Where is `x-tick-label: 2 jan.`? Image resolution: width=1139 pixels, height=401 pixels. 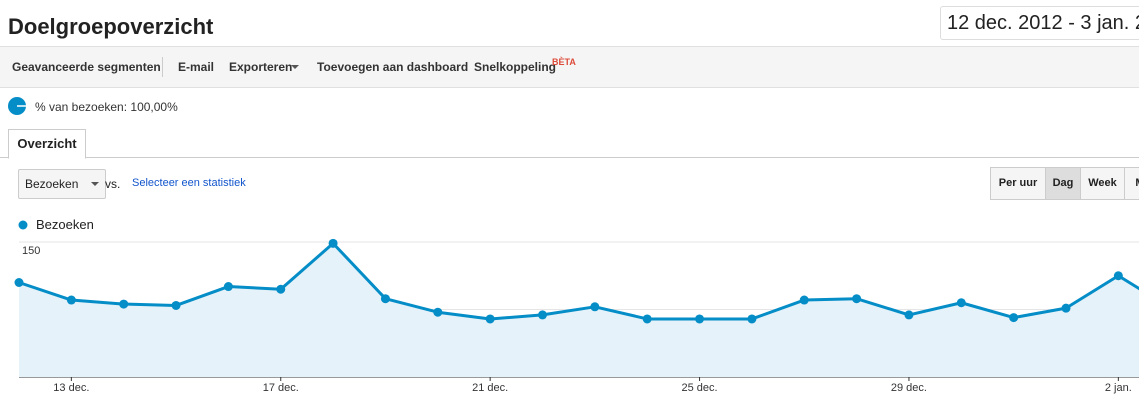
x-tick-label: 2 jan. is located at coordinates (1118, 388).